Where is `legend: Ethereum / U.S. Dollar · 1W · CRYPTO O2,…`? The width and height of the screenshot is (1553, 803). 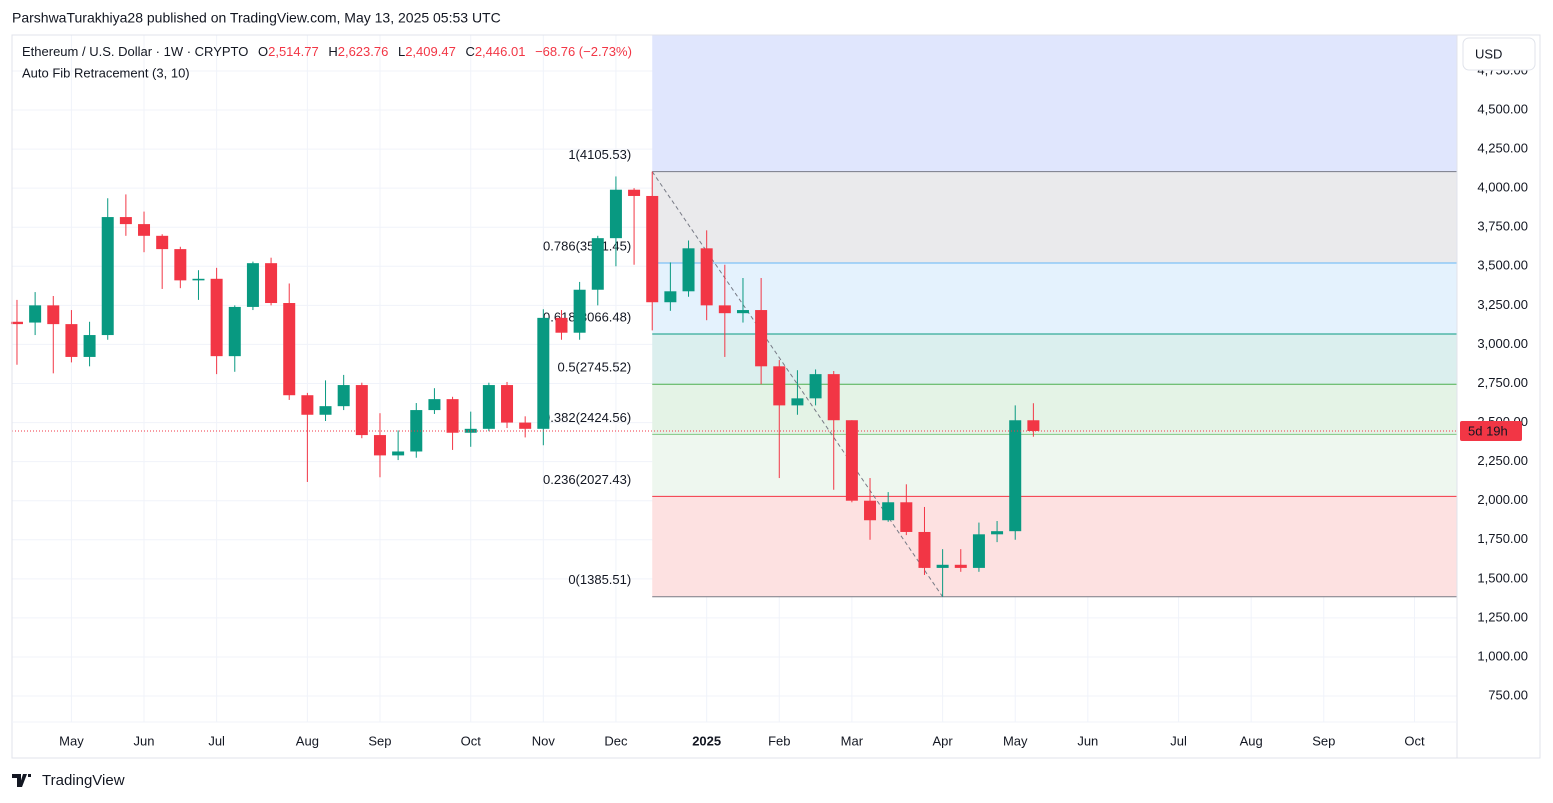 legend: Ethereum / U.S. Dollar · 1W · CRYPTO O2,… is located at coordinates (327, 51).